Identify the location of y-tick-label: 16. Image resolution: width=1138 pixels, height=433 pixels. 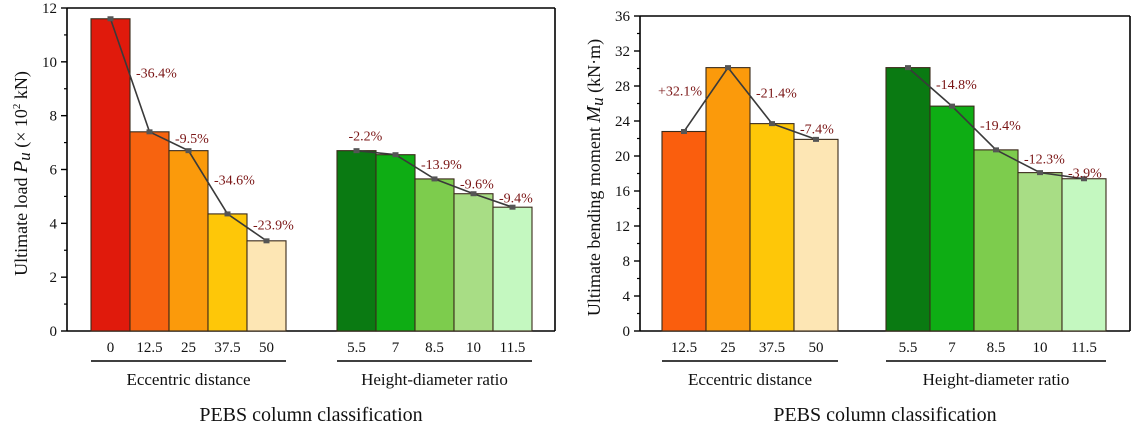
(623, 192).